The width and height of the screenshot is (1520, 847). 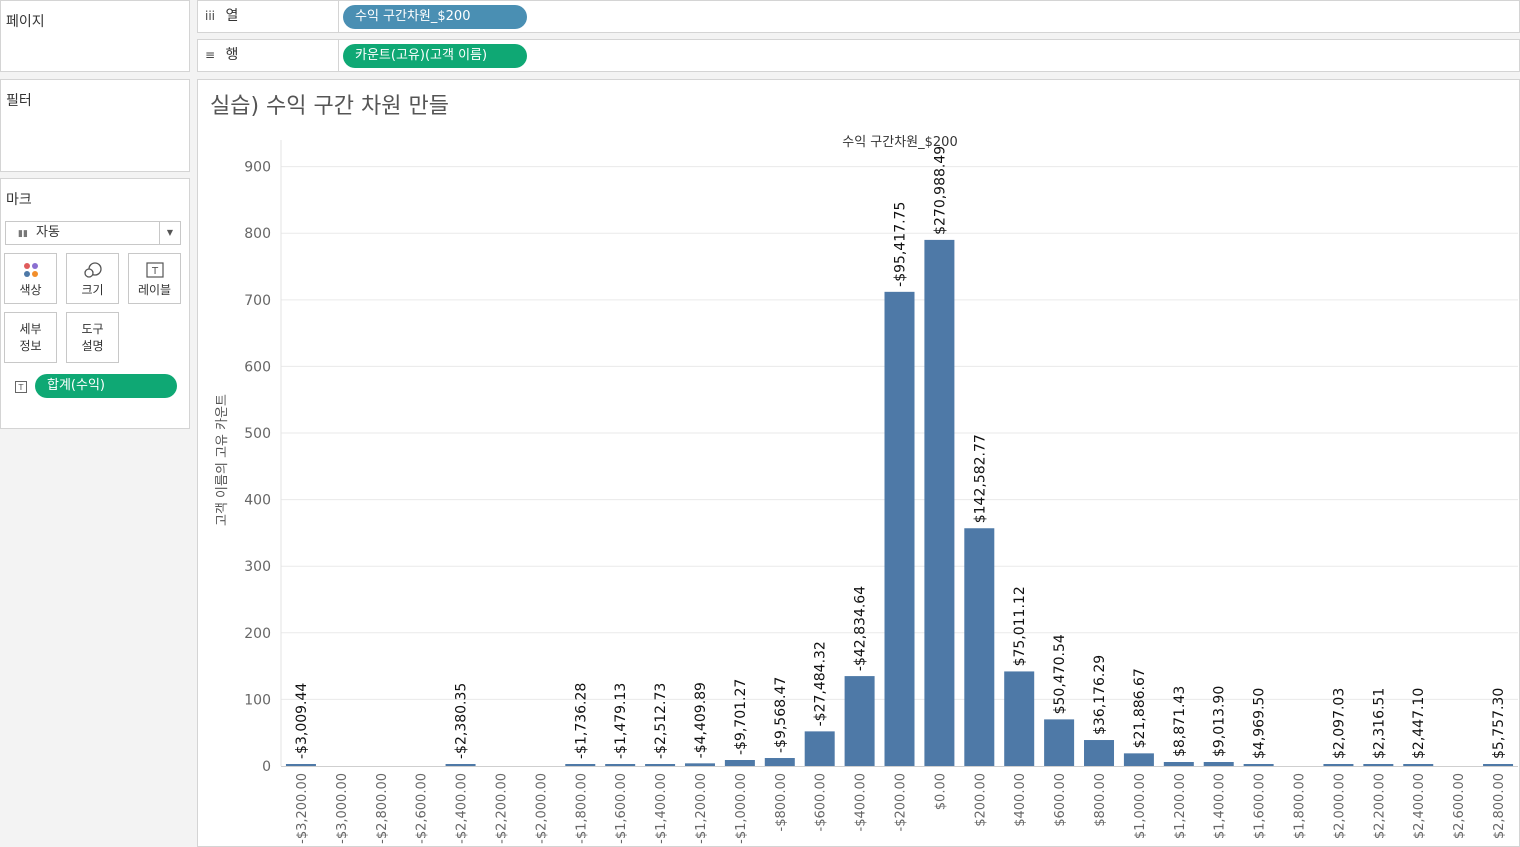 What do you see at coordinates (781, 715) in the screenshot?
I see `bar-value-label: -$9,568.47` at bounding box center [781, 715].